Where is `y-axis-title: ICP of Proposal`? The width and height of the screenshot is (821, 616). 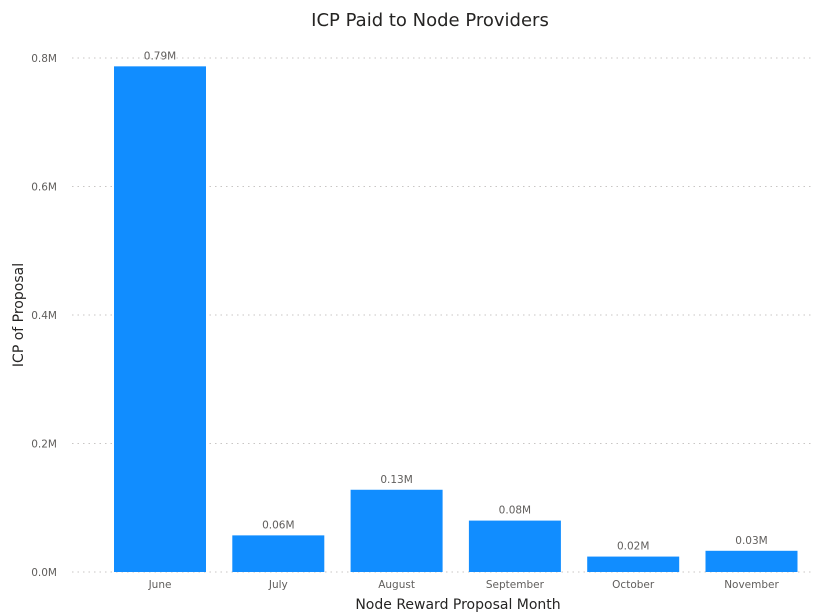
y-axis-title: ICP of Proposal is located at coordinates (19, 315).